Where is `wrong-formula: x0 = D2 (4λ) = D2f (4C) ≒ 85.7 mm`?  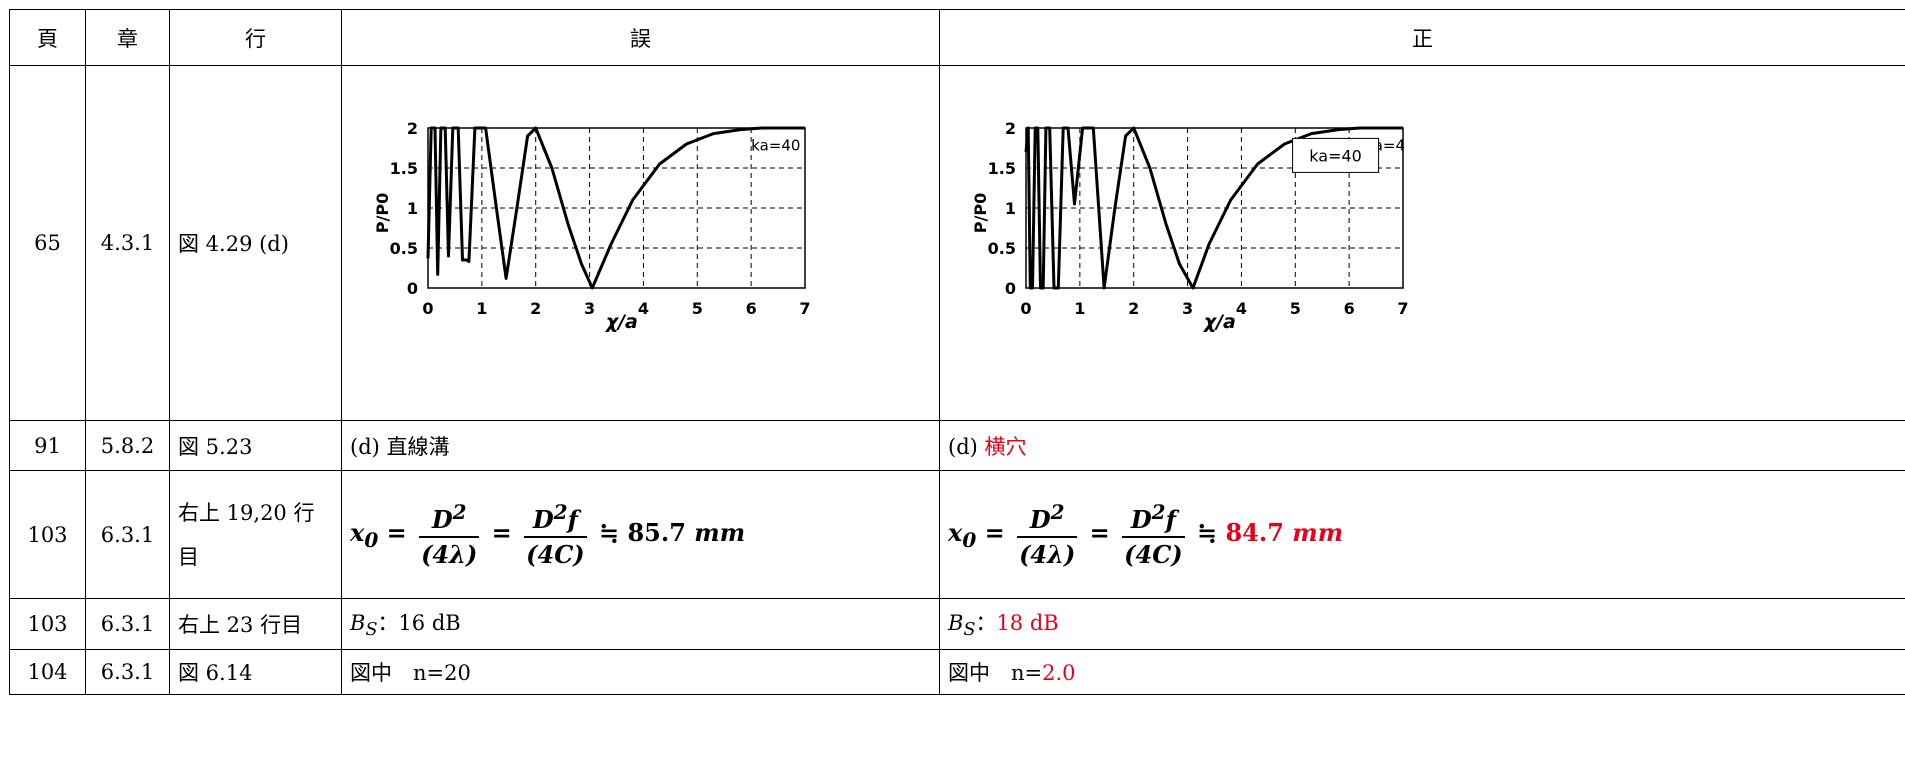 wrong-formula: x0 = D2 (4λ) = D2f (4C) ≒ 85.7 mm is located at coordinates (548, 534).